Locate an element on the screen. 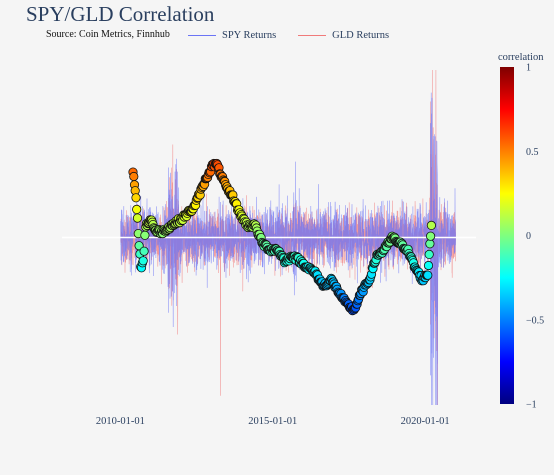 The height and width of the screenshot is (475, 554). x-tick-label: 2020-01-01 is located at coordinates (425, 421).